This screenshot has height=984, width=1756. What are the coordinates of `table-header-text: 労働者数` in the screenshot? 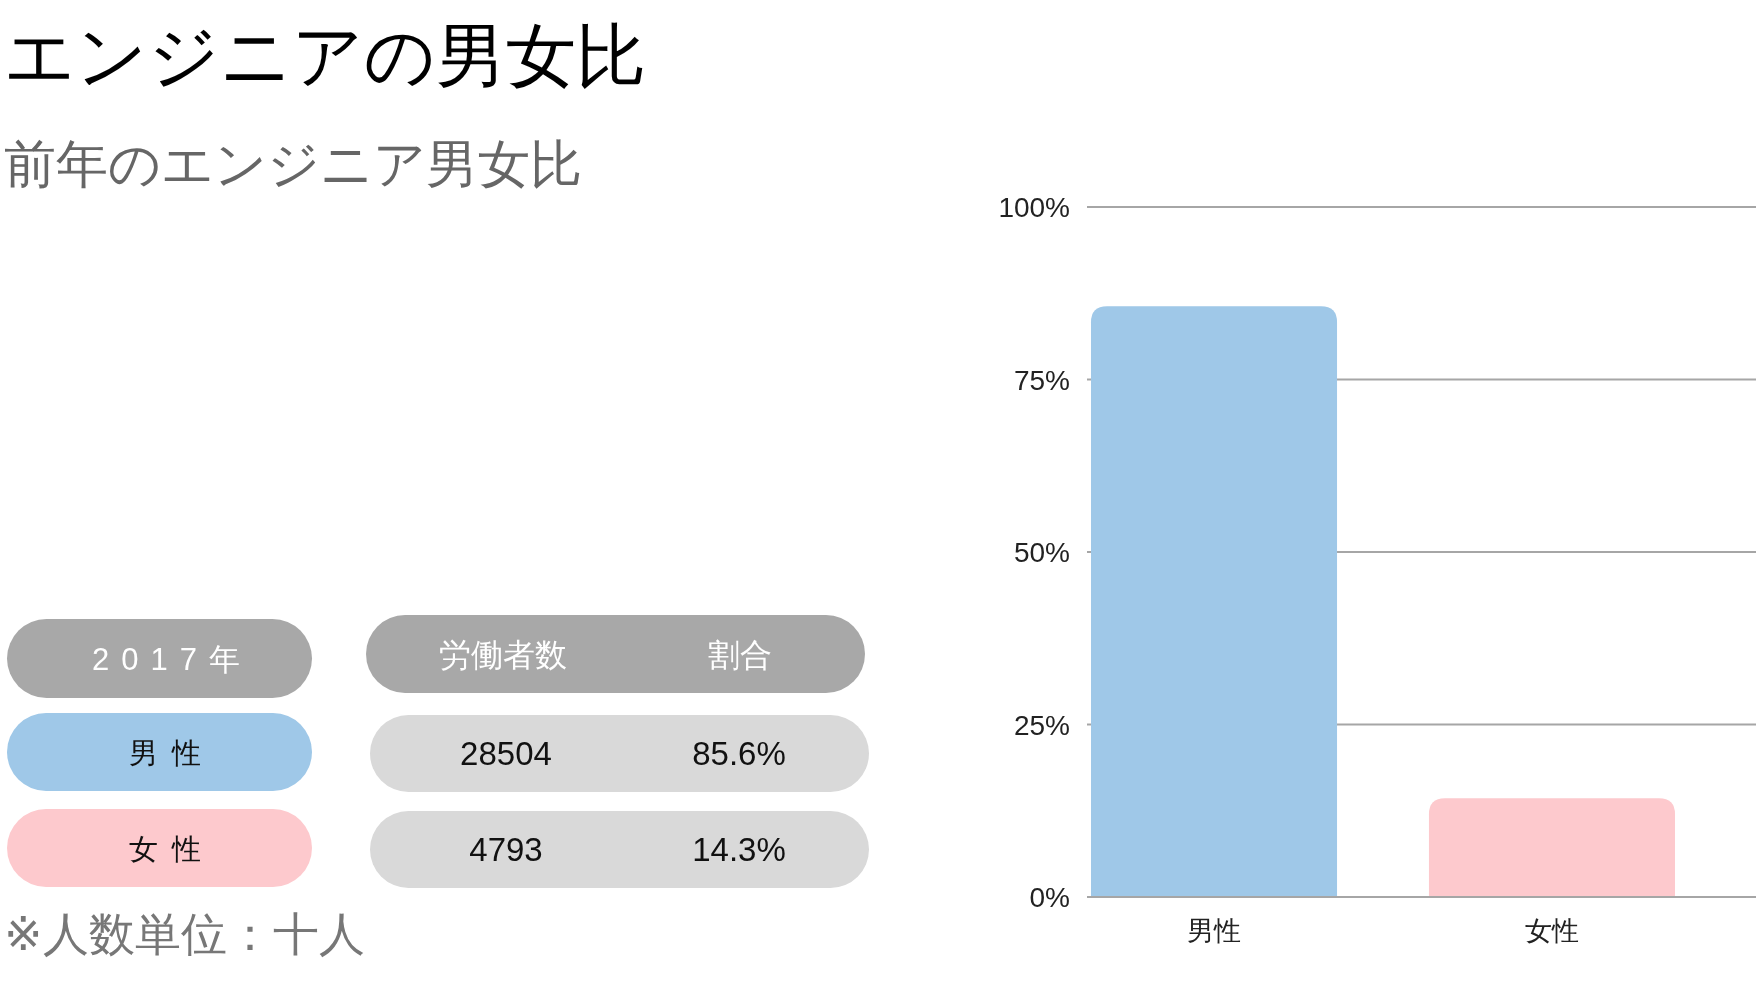 It's located at (503, 655).